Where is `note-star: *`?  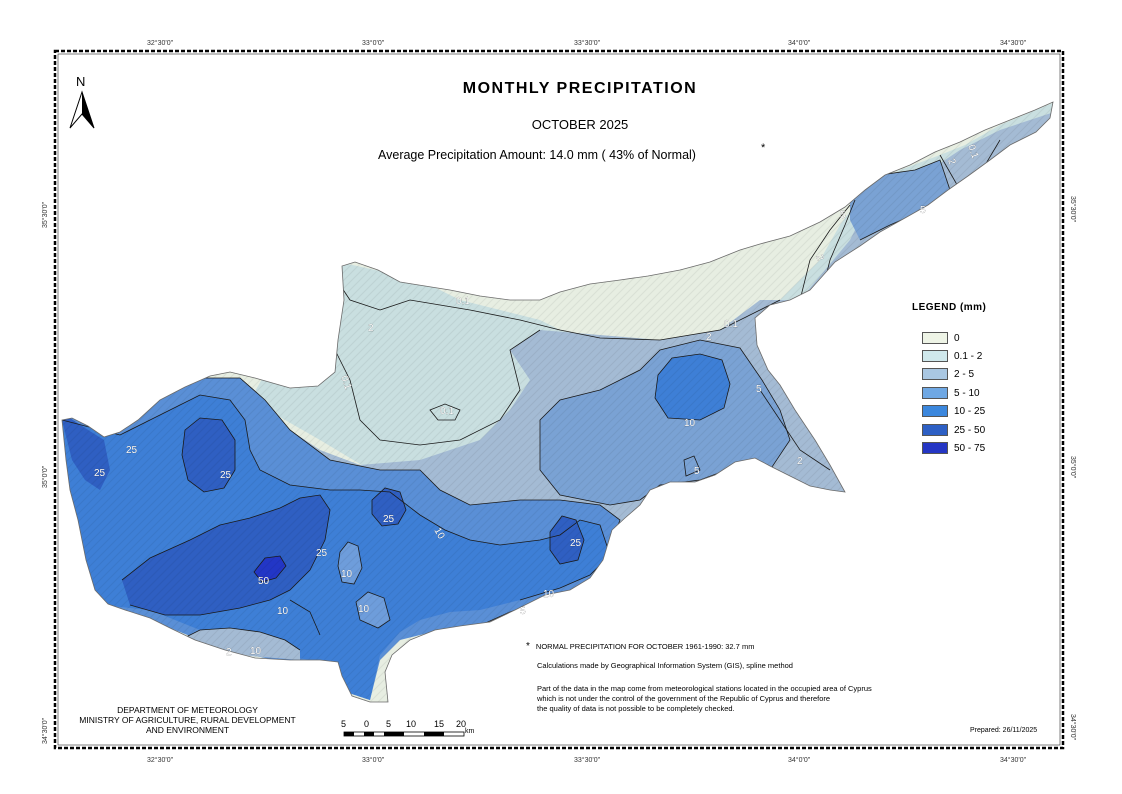
note-star: * is located at coordinates (528, 646).